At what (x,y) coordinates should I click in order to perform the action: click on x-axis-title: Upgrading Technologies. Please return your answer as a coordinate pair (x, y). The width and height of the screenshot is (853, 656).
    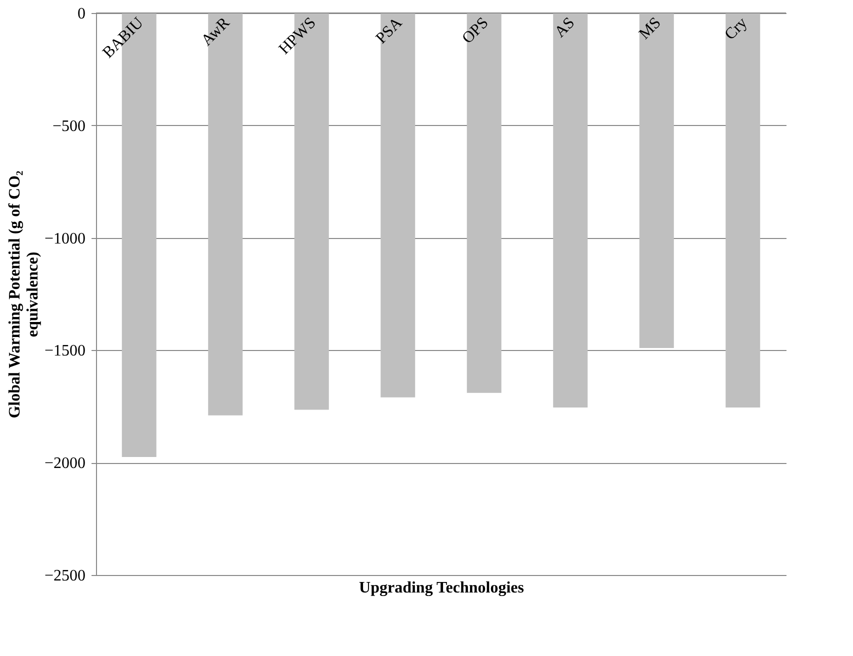
    Looking at the image, I should click on (441, 588).